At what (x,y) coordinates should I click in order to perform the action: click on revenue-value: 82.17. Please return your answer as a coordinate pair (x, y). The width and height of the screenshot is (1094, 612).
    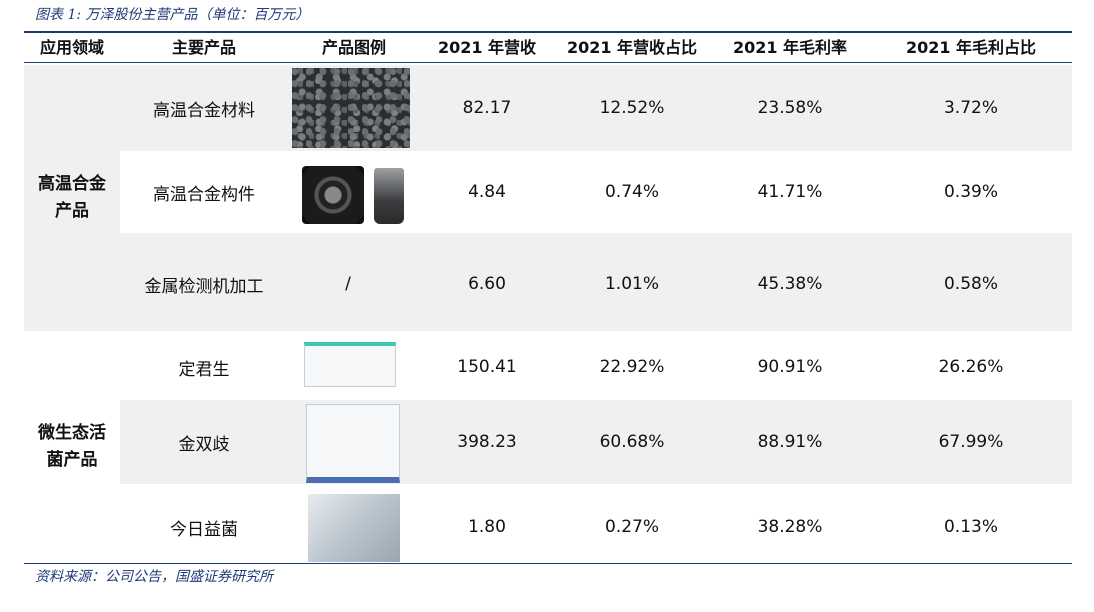
    Looking at the image, I should click on (487, 108).